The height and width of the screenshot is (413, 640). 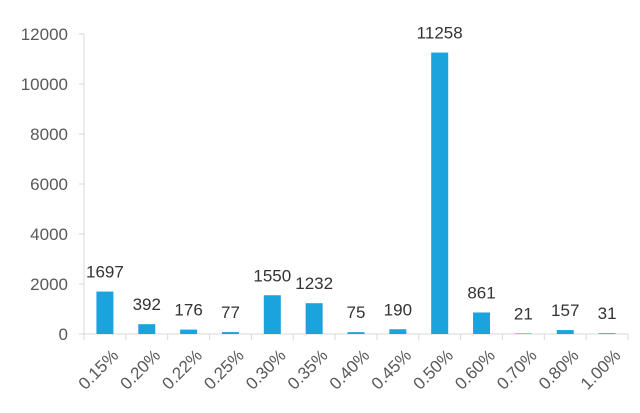 I want to click on bar-0-80pct, so click(x=565, y=332).